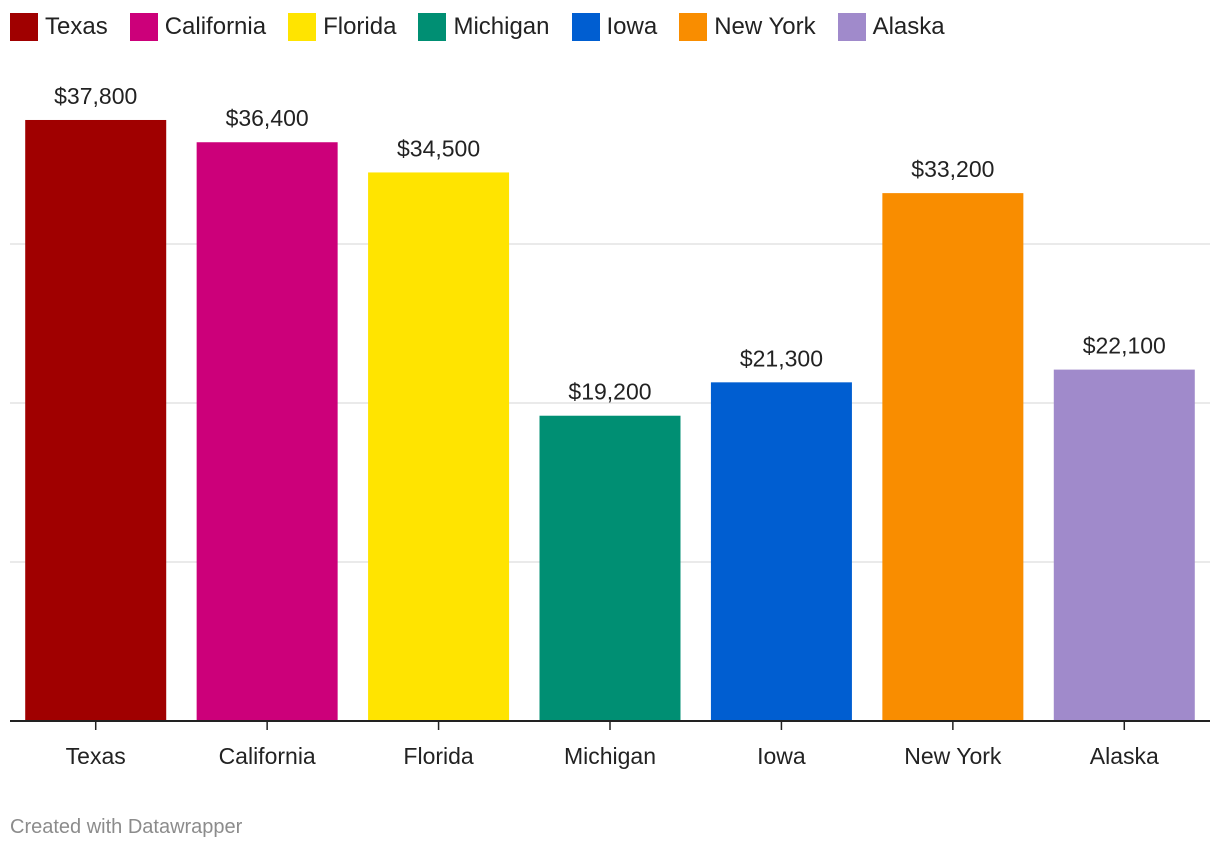  I want to click on legend-item-new-york: New York, so click(747, 27).